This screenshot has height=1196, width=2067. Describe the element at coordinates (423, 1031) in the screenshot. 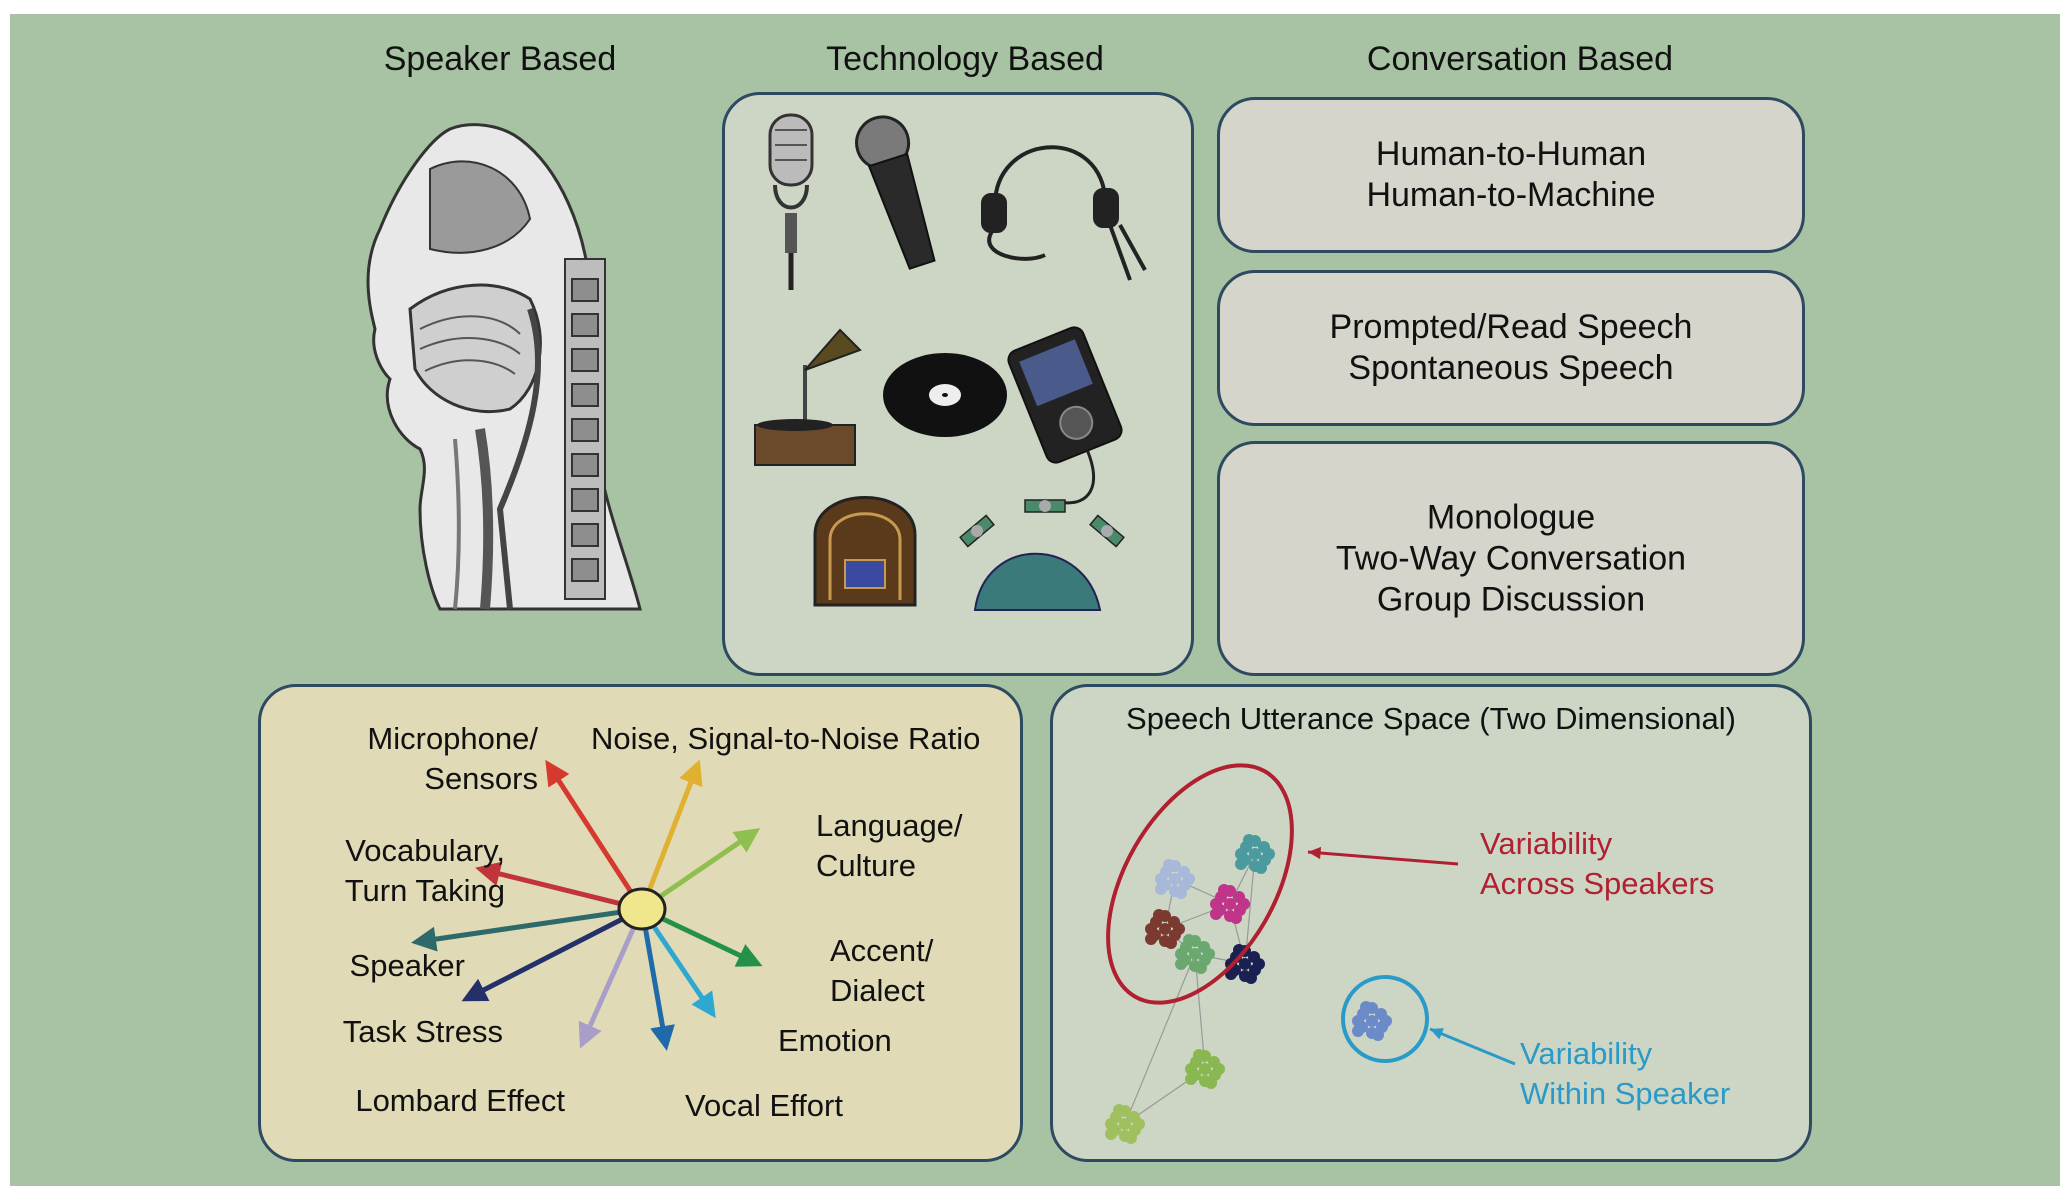

I see `label-task-stress: Task Stress` at that location.